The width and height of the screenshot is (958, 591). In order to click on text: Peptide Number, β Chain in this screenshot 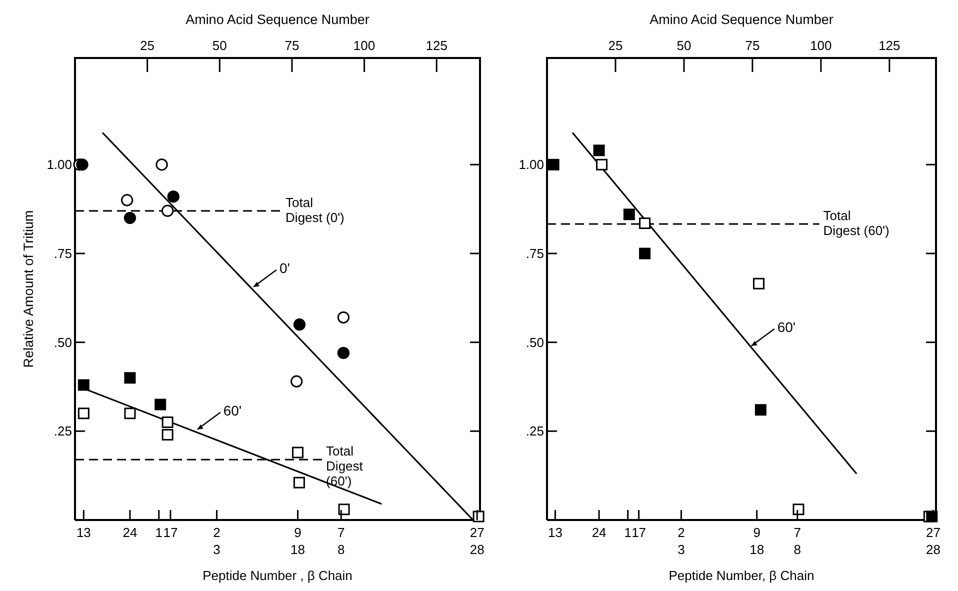, I will do `click(741, 575)`.